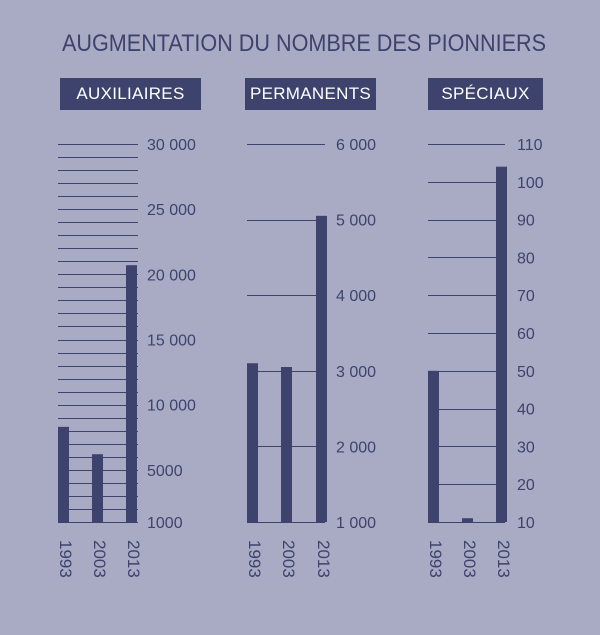 This screenshot has height=635, width=600. What do you see at coordinates (356, 447) in the screenshot?
I see `tick-label: 2 000` at bounding box center [356, 447].